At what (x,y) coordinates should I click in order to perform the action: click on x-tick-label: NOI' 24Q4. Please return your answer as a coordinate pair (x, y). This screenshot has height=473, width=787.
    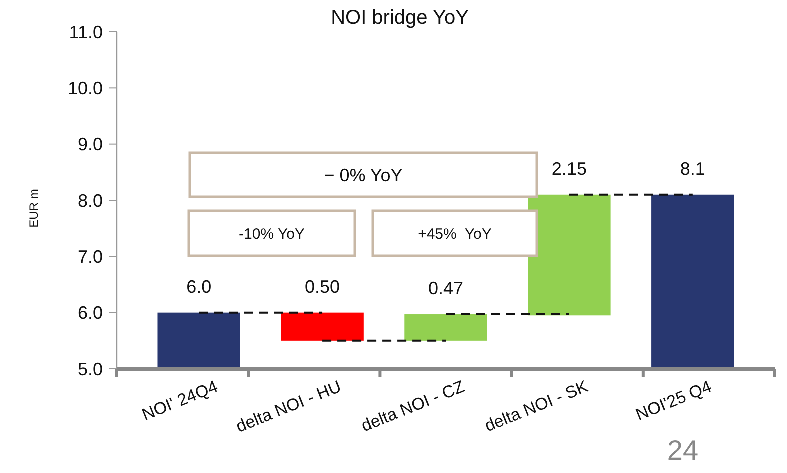
    Looking at the image, I should click on (180, 401).